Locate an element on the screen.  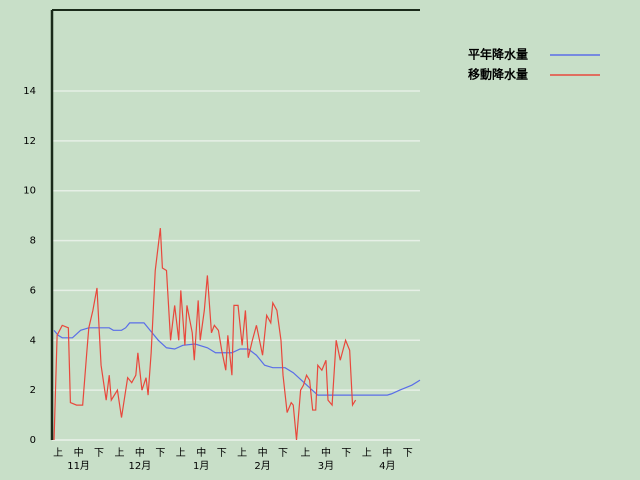
y-tick-label: 4 is located at coordinates (33, 340).